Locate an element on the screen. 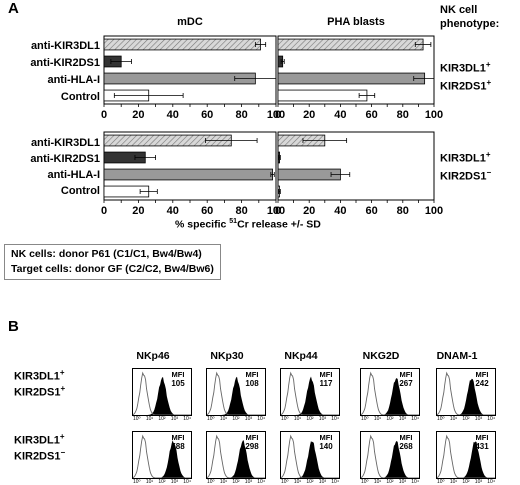 This screenshot has height=485, width=520. histogram-panel: MFI 267 10⁰ 10¹ 10² 10³ 10⁴ is located at coordinates (390, 395).